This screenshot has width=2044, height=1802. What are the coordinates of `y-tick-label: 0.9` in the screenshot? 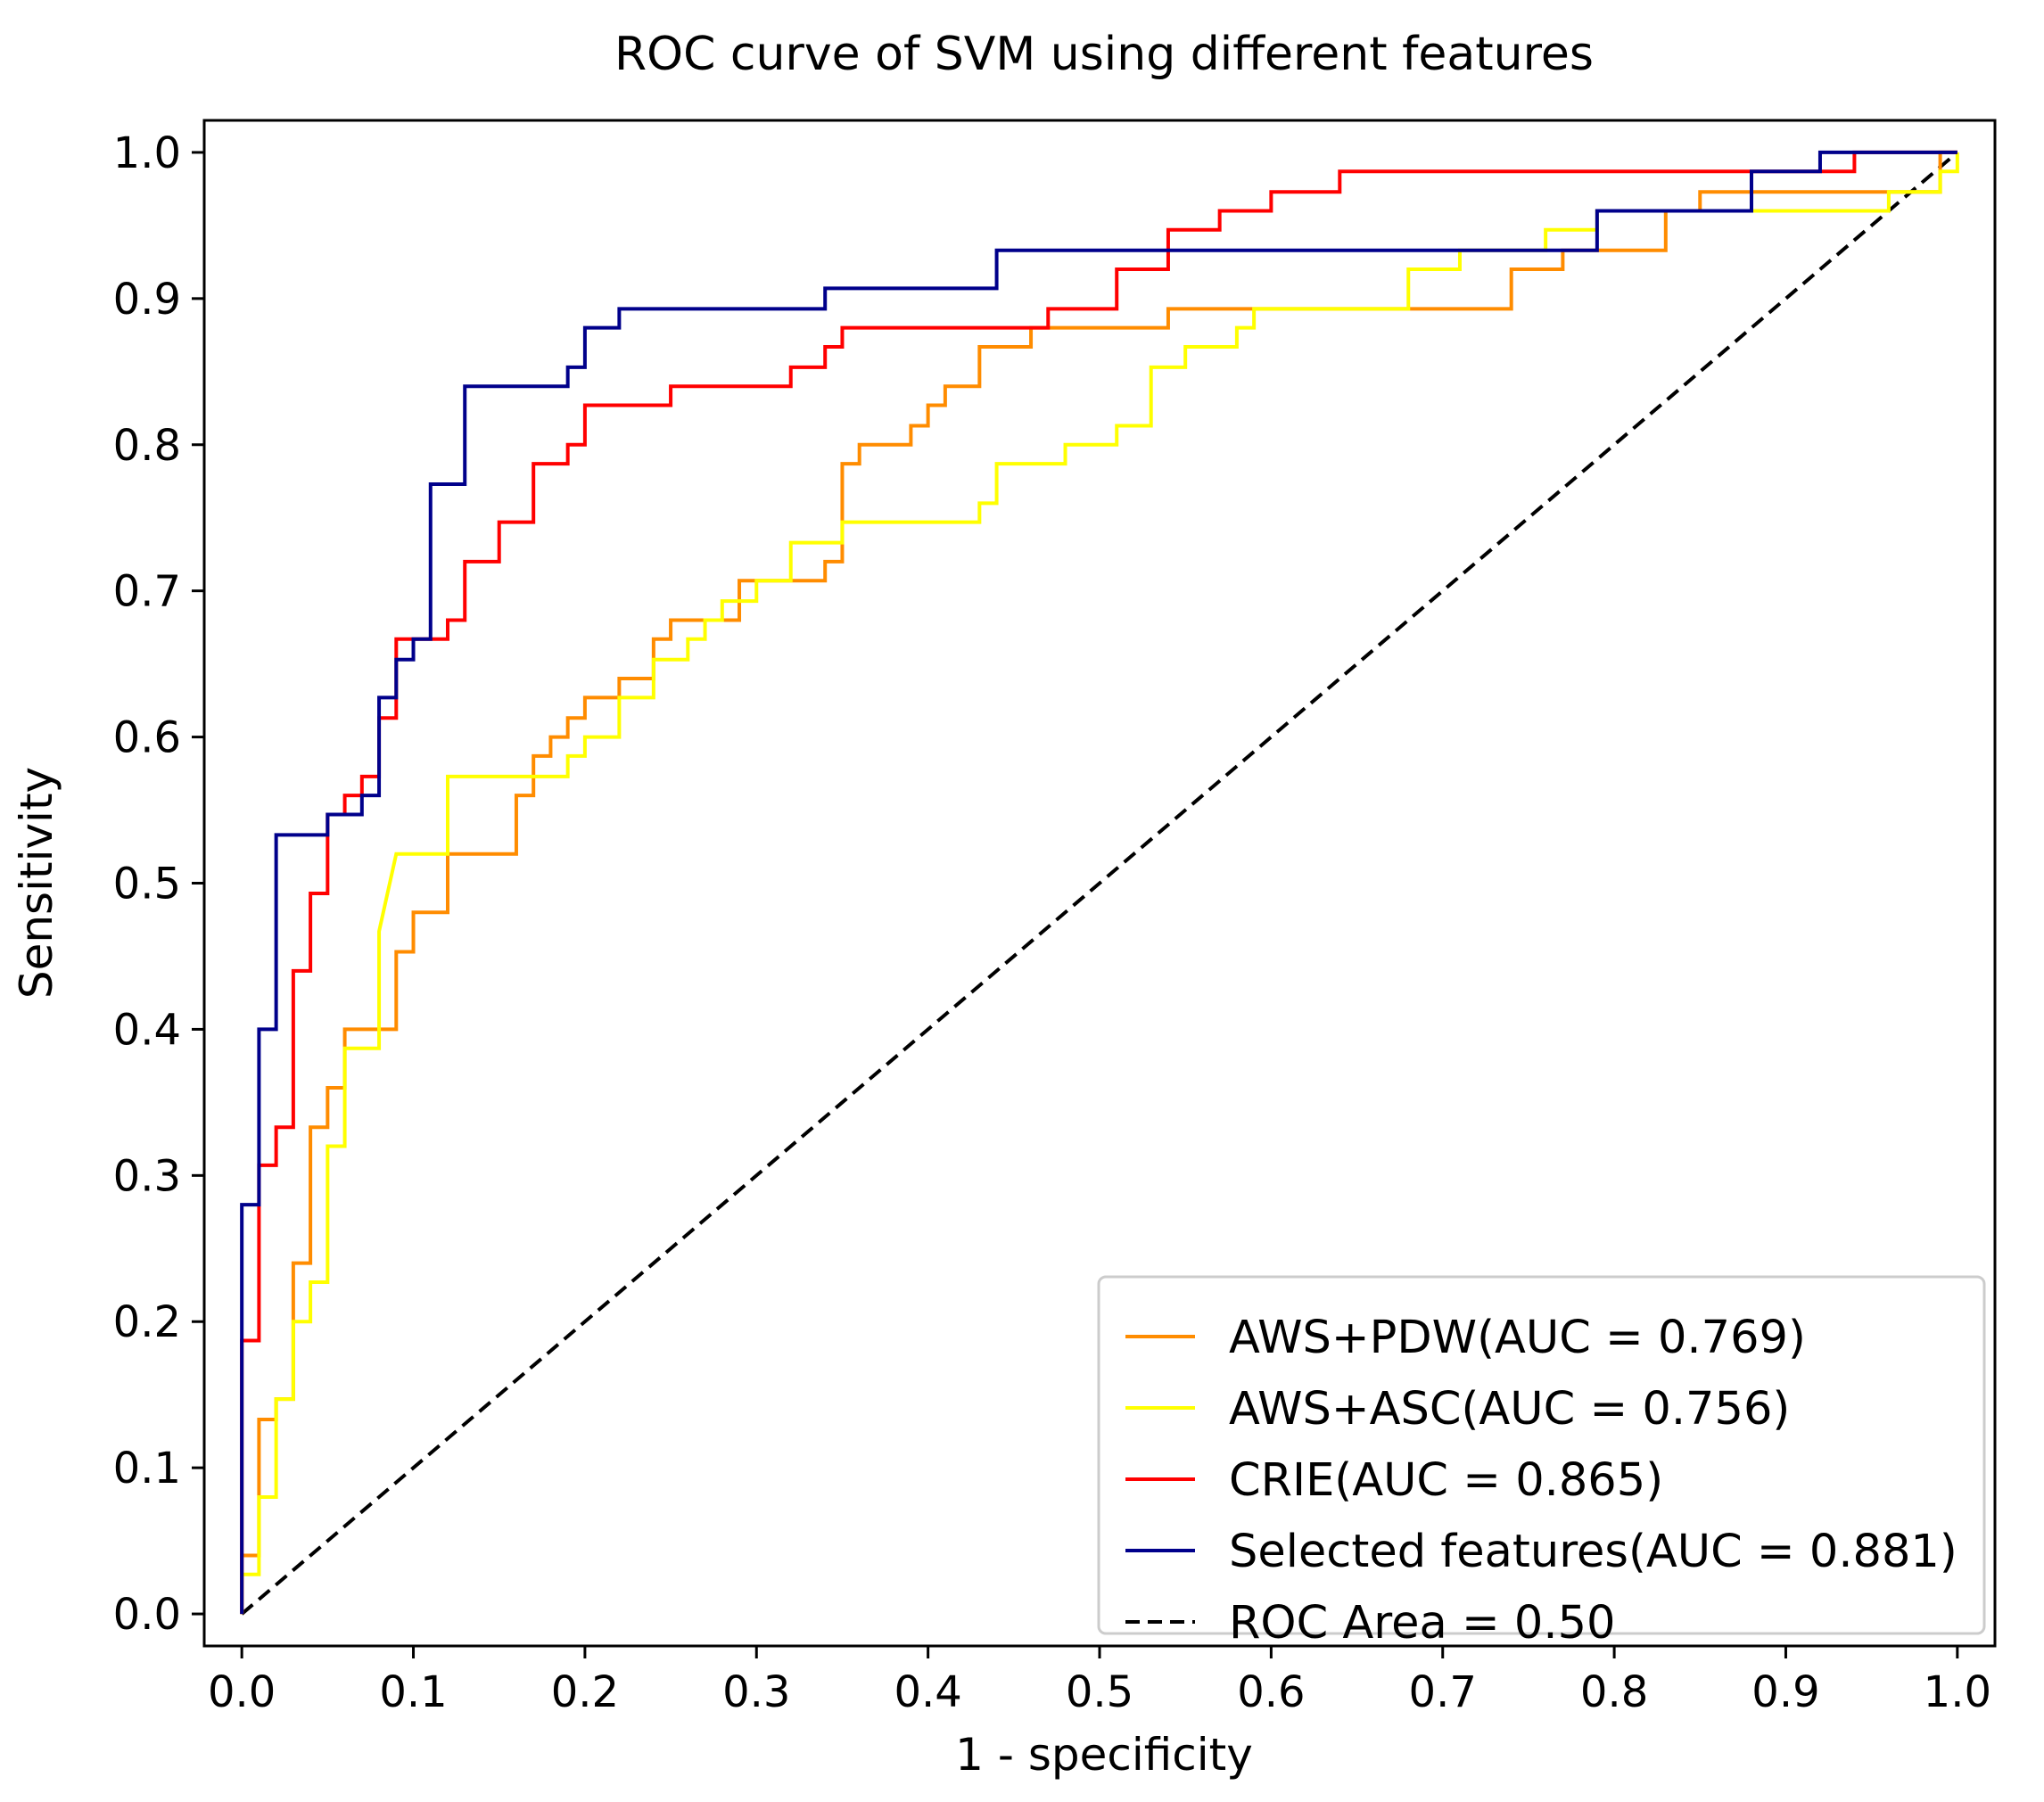 It's located at (147, 300).